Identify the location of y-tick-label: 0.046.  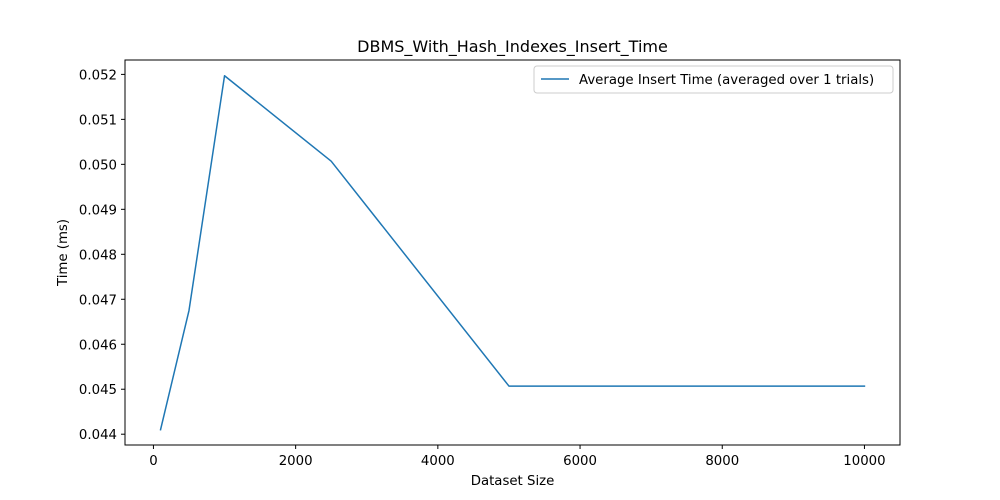
(98, 345).